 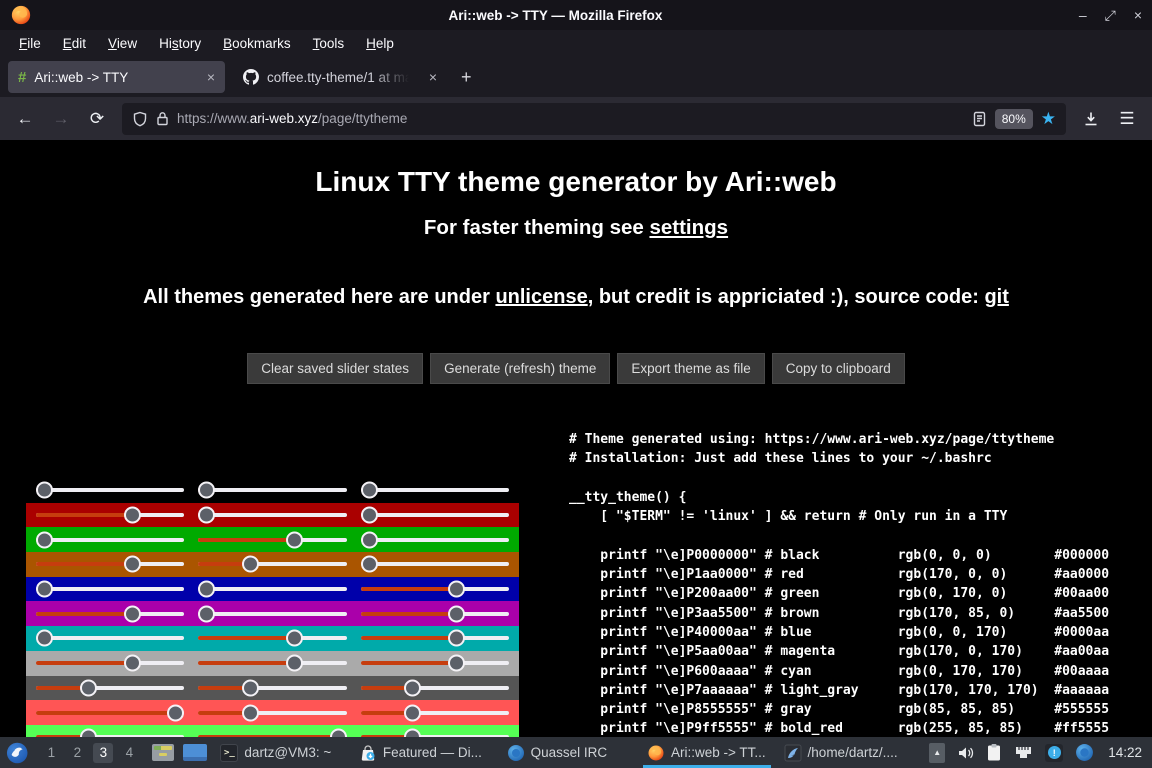 I want to click on workspace-4: 4, so click(x=129, y=752).